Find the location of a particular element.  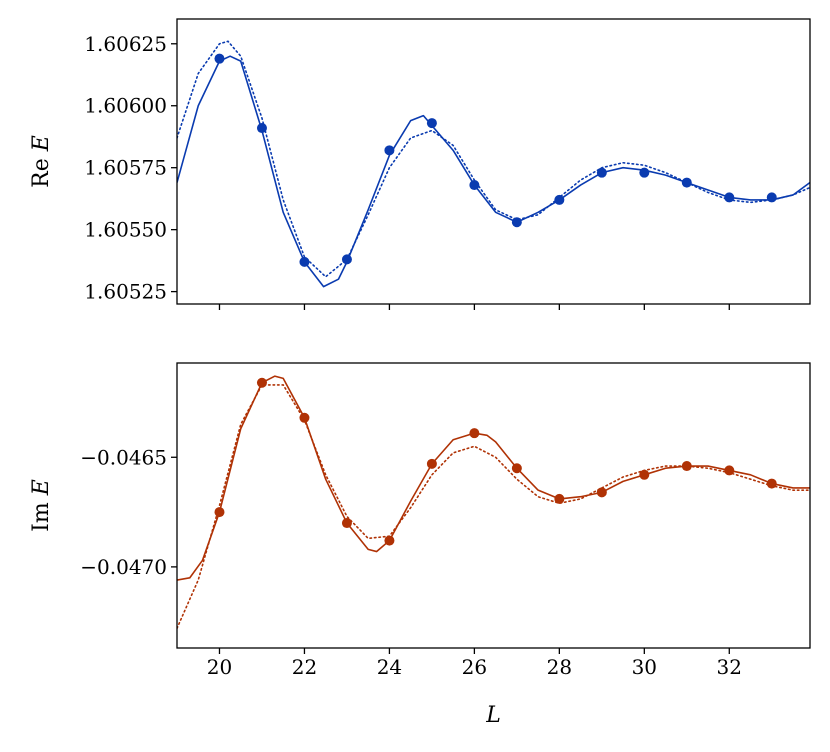

x-tick-label: 24 is located at coordinates (389, 667).